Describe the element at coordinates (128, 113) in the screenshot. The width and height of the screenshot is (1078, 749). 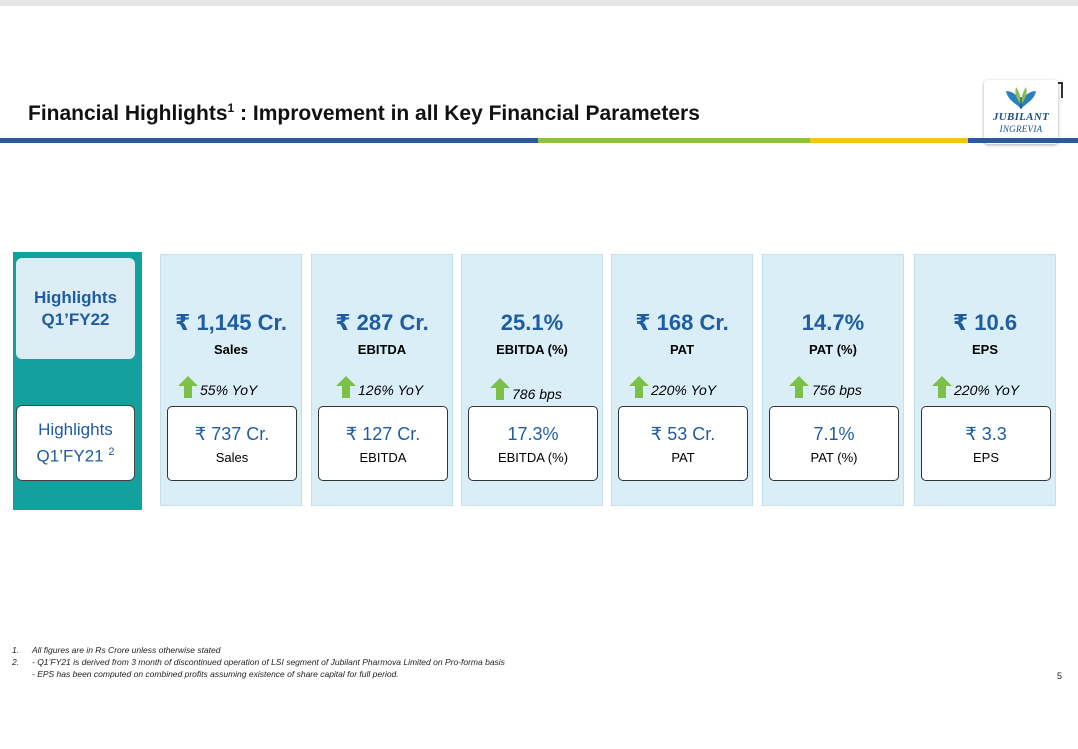
I see `title-main: Financial Highlights` at that location.